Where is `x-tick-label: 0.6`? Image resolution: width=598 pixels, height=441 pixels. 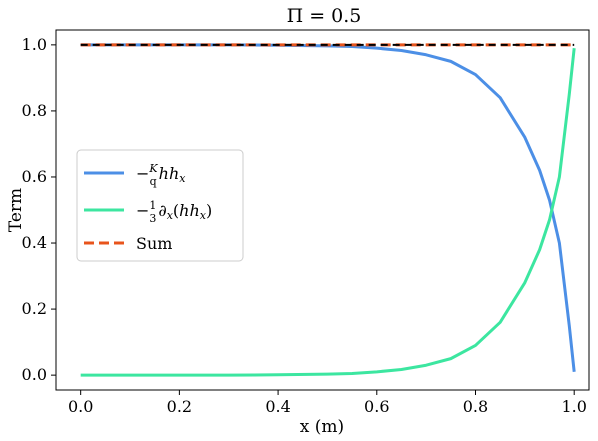 x-tick-label: 0.6 is located at coordinates (376, 406).